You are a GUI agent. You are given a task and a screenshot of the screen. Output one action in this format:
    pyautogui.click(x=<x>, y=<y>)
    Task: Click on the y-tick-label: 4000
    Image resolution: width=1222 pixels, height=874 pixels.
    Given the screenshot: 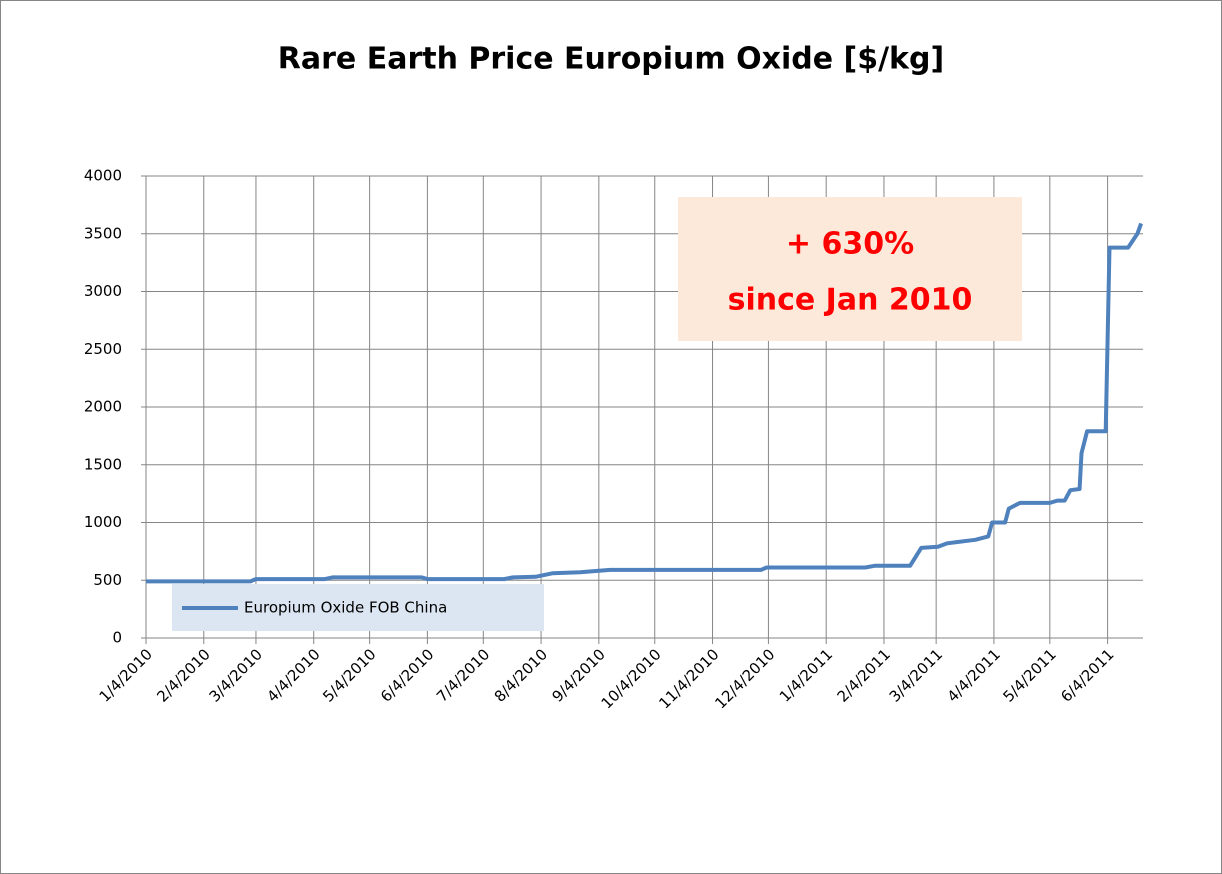 What is the action you would take?
    pyautogui.click(x=103, y=176)
    